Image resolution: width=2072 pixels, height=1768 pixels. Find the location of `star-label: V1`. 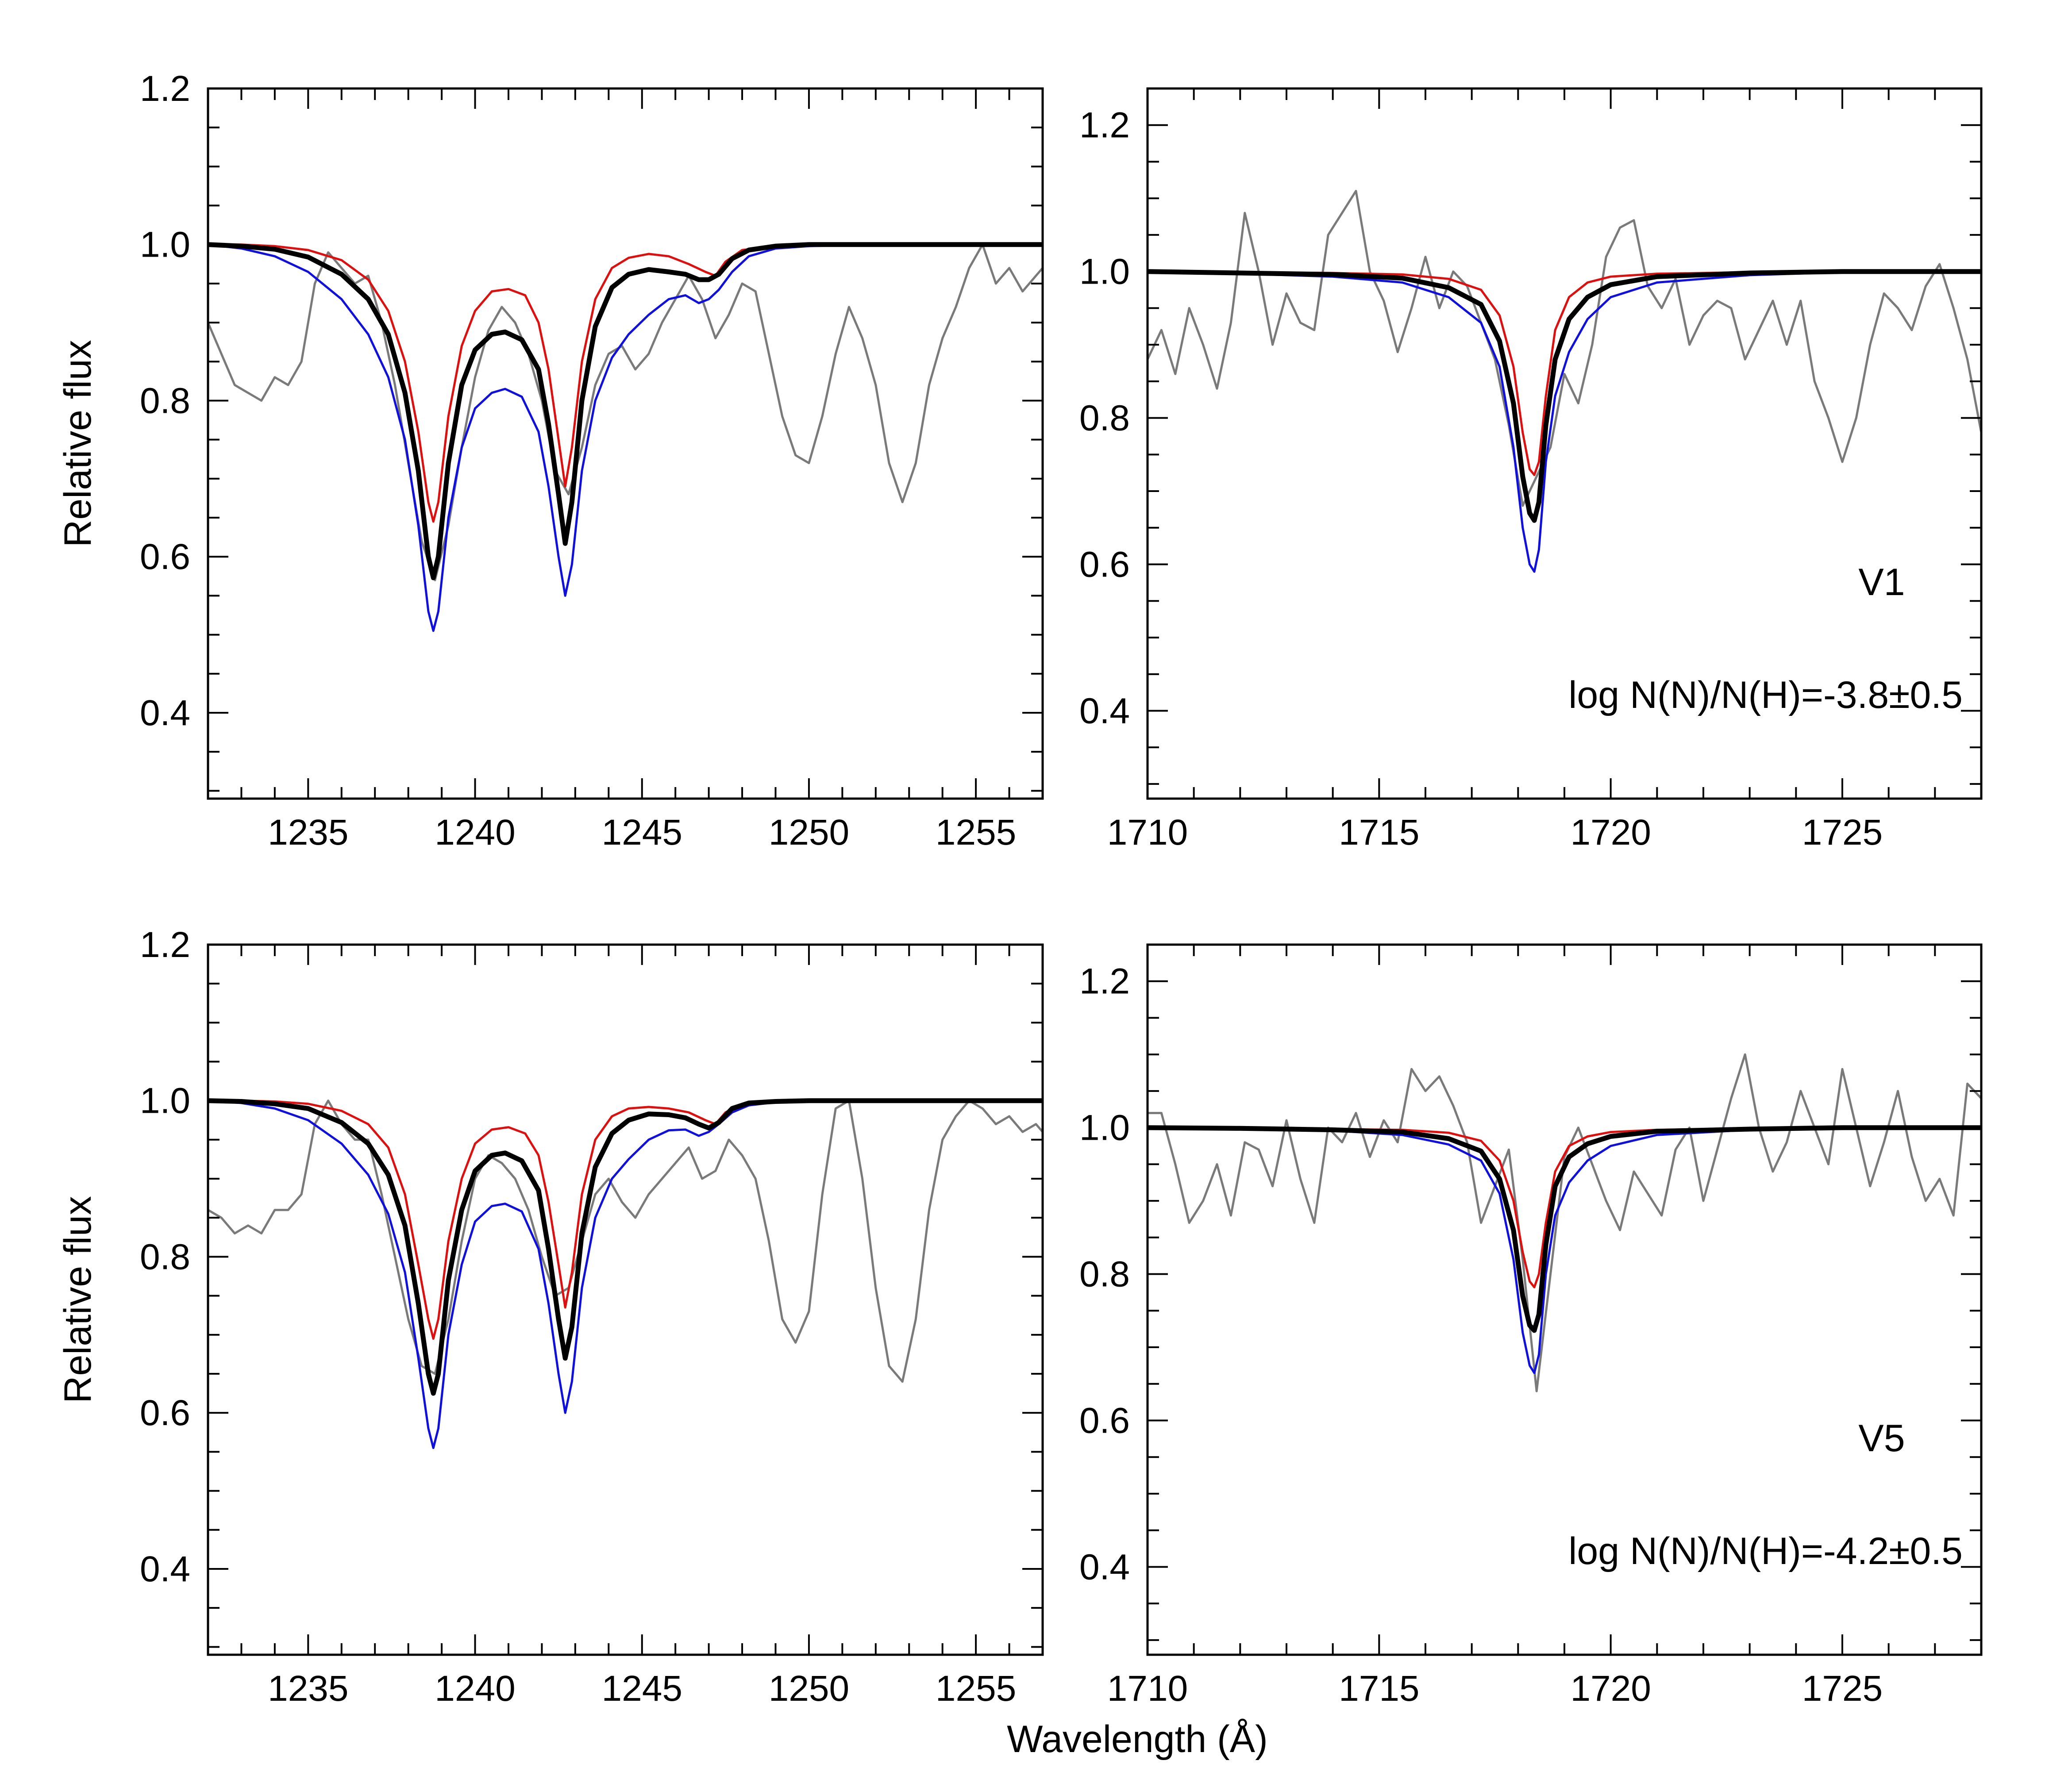

star-label: V1 is located at coordinates (1881, 582).